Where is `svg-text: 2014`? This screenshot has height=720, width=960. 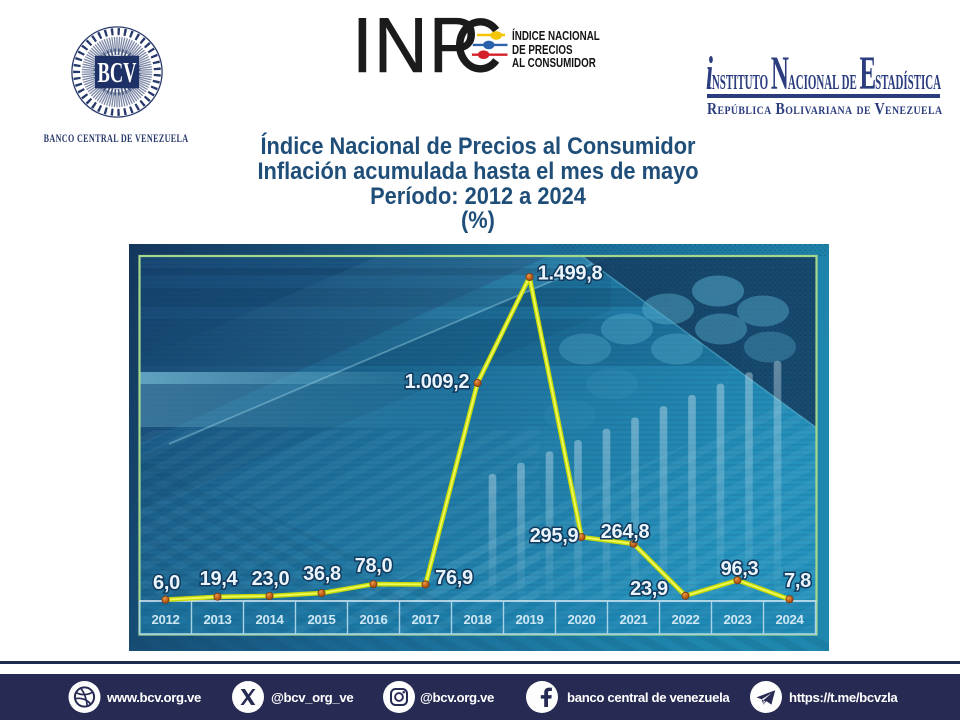
svg-text: 2014 is located at coordinates (270, 619).